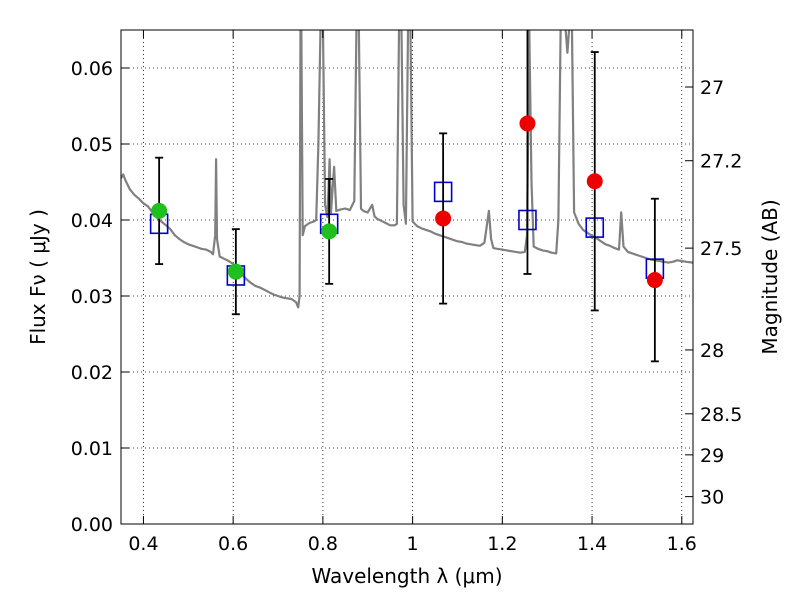 The width and height of the screenshot is (800, 600). What do you see at coordinates (92, 373) in the screenshot?
I see `y-tick-label: 0.02` at bounding box center [92, 373].